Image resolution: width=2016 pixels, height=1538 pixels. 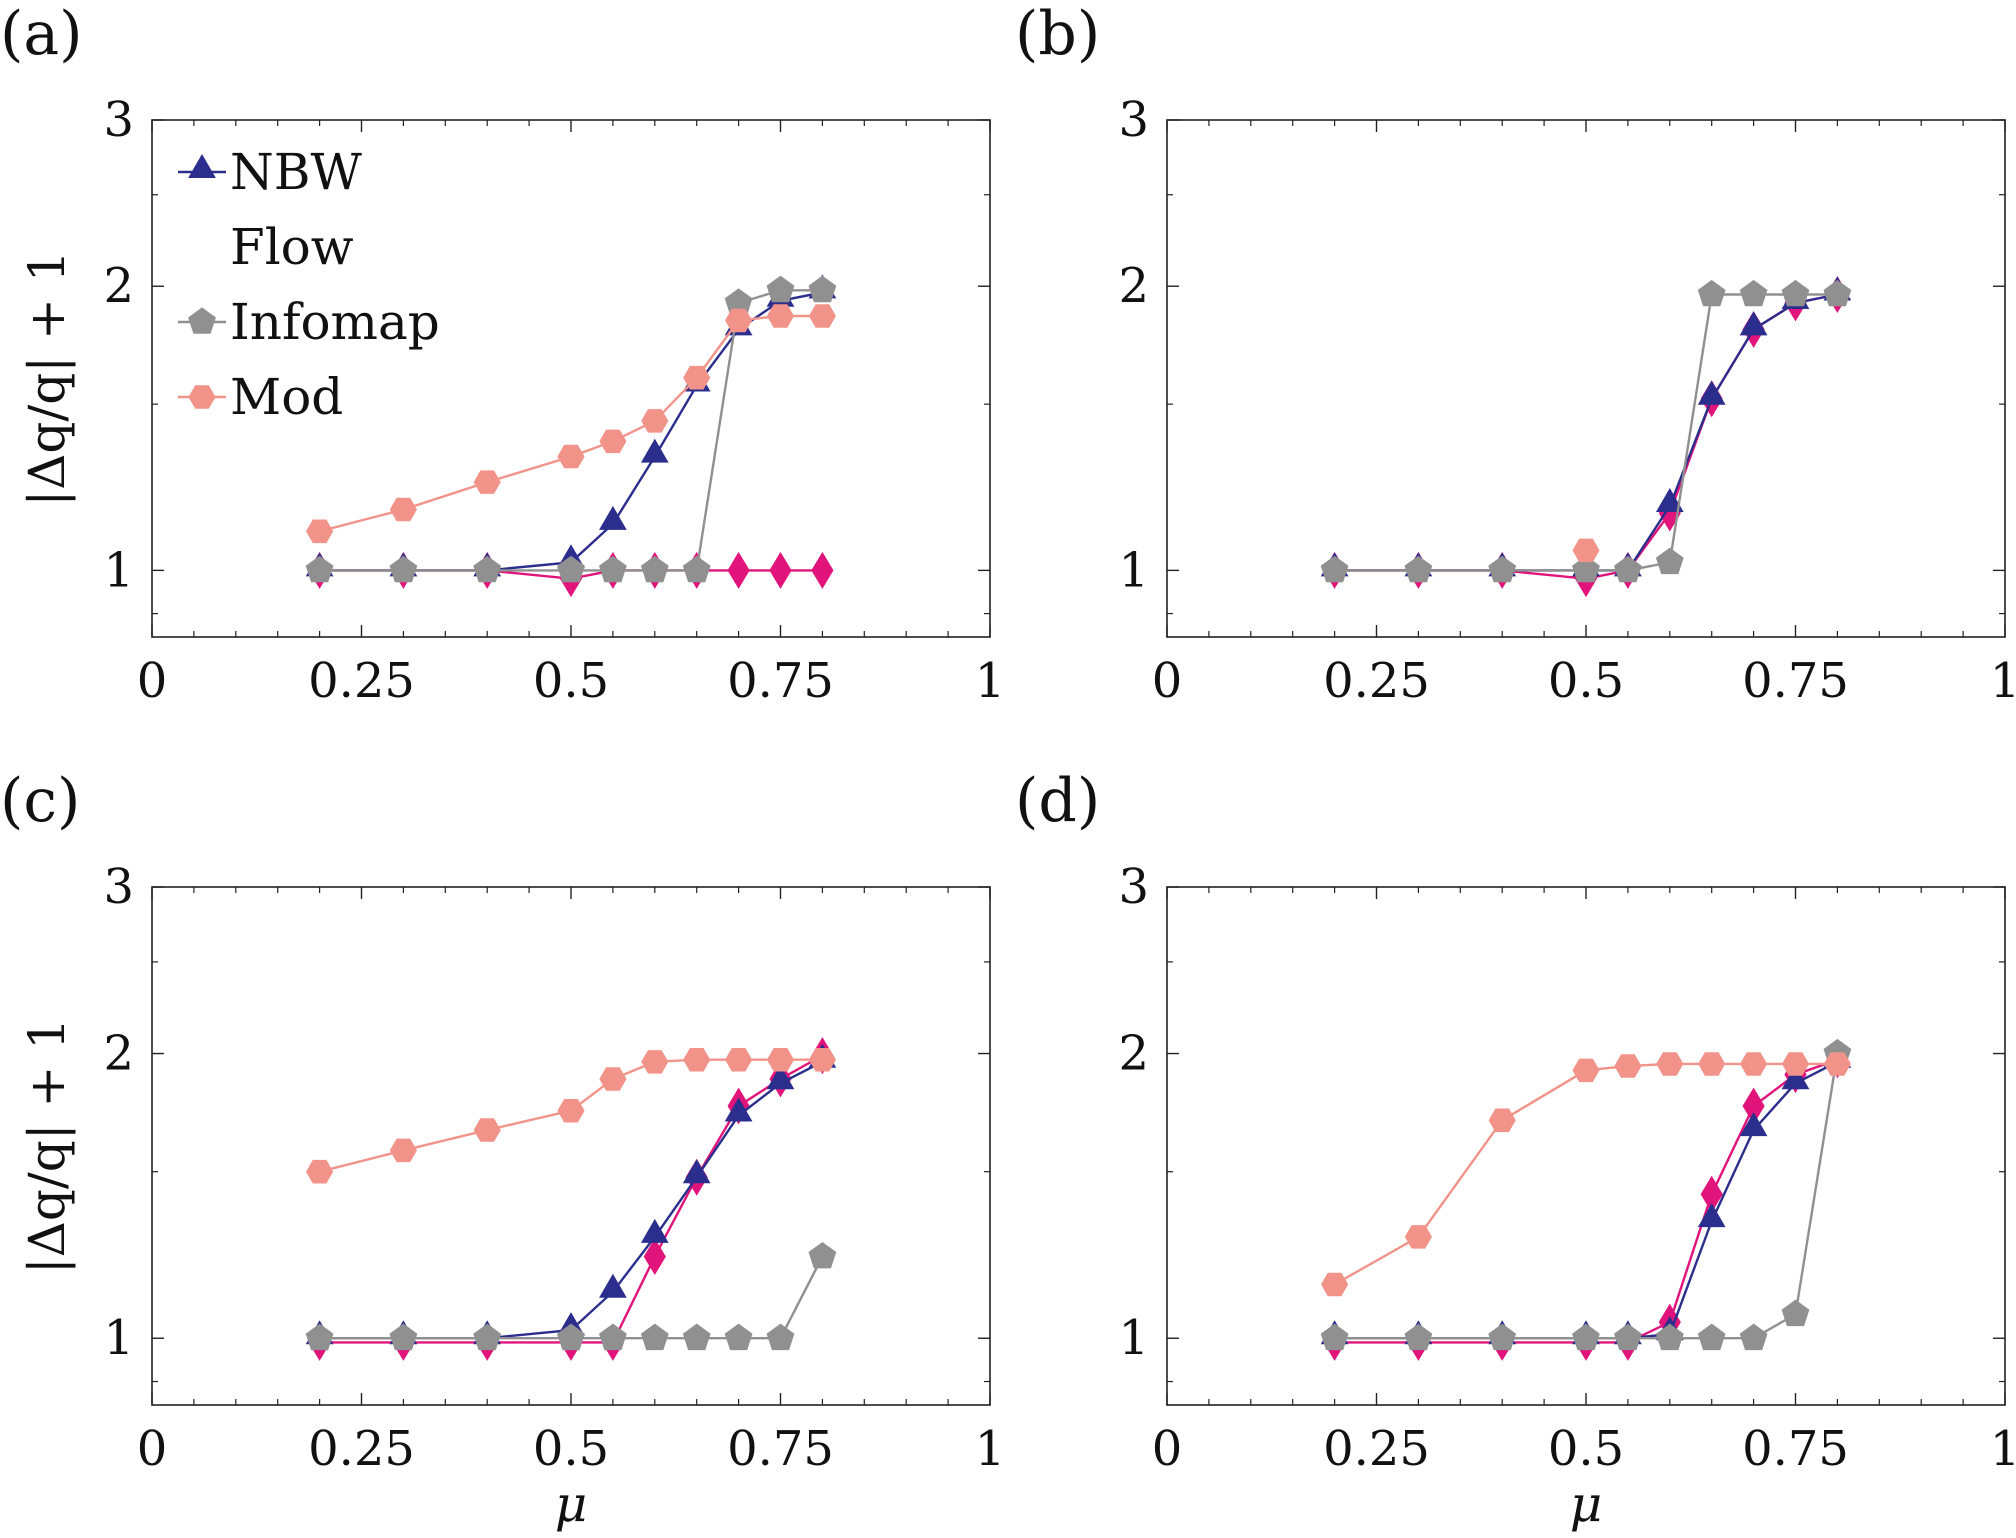 I want to click on series-line-flow, so click(x=571, y=1199).